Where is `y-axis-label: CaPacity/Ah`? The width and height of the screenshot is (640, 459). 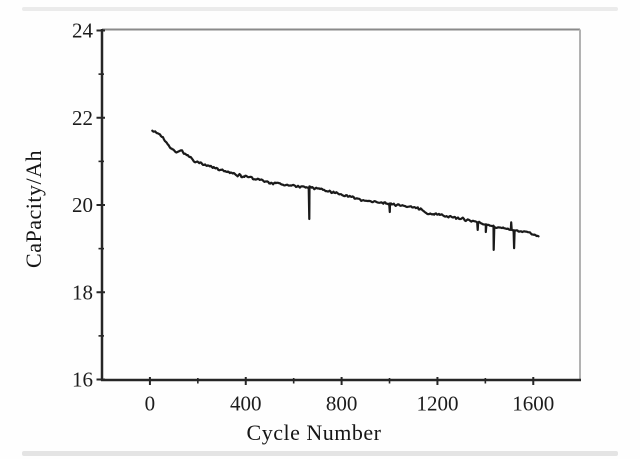 y-axis-label: CaPacity/Ah is located at coordinates (33, 209).